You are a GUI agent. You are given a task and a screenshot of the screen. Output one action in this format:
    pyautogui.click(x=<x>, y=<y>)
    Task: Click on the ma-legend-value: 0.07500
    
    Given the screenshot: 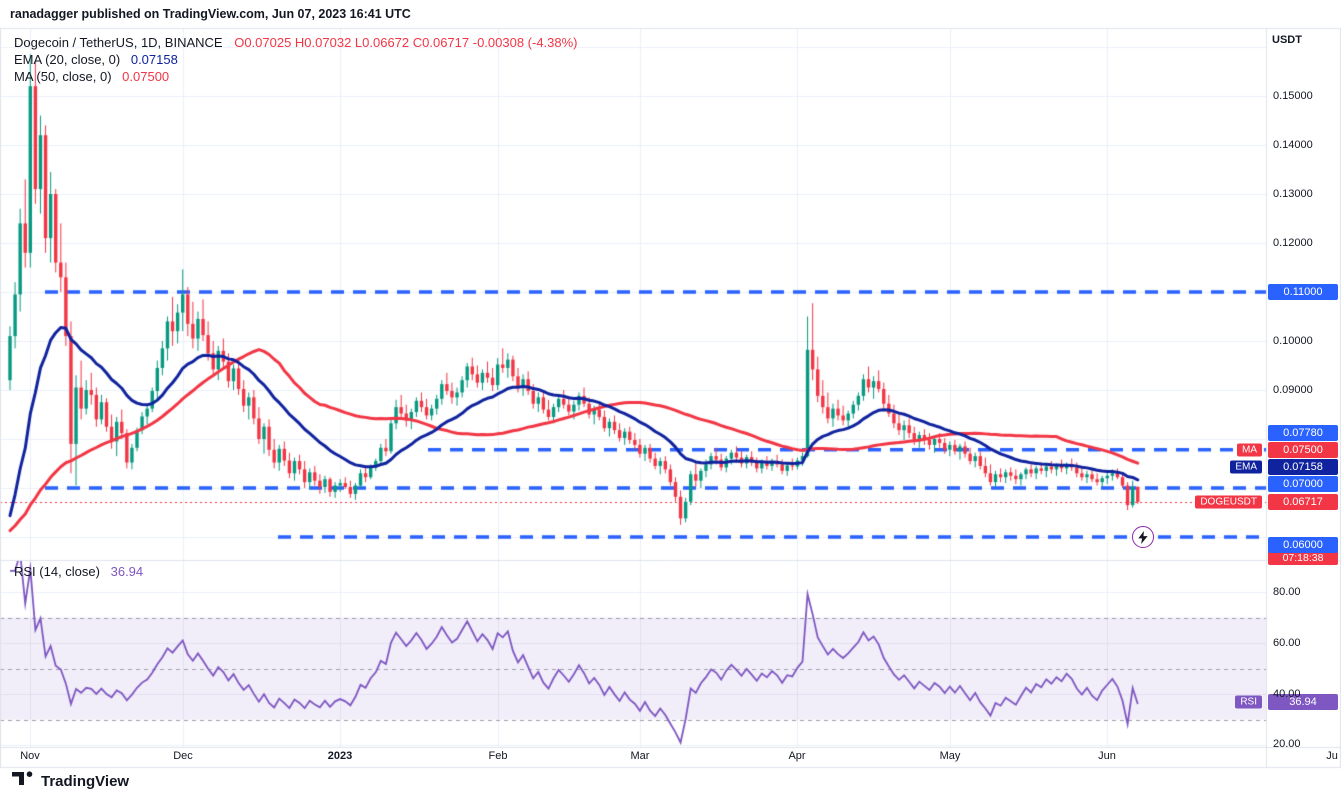 What is the action you would take?
    pyautogui.click(x=146, y=76)
    